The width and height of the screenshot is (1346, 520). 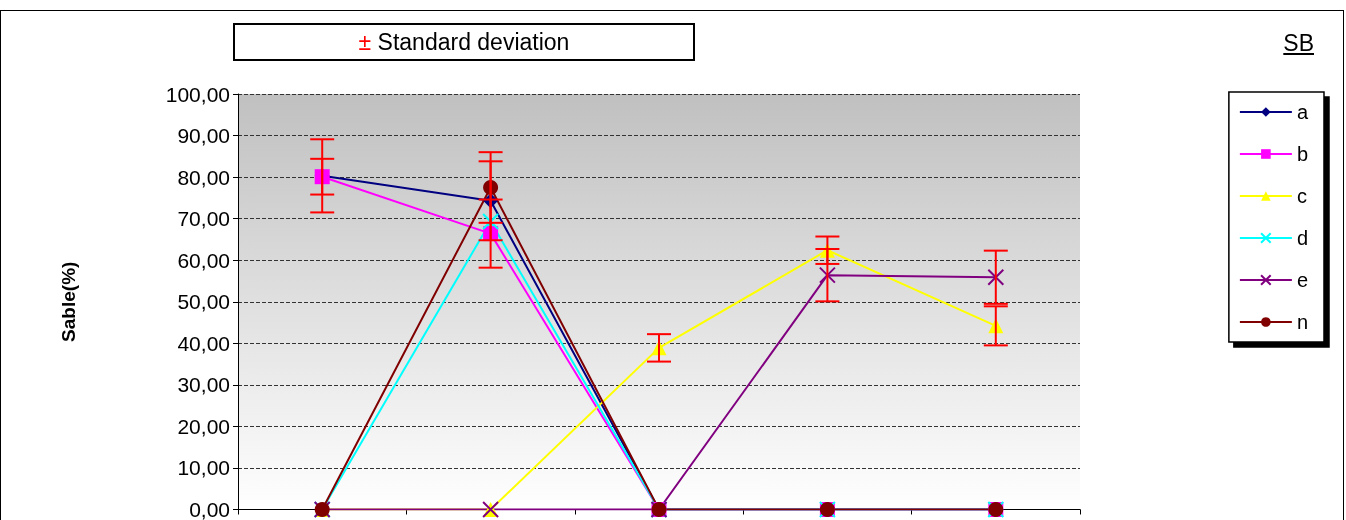 What do you see at coordinates (203, 302) in the screenshot?
I see `y-tick-label: 50,00` at bounding box center [203, 302].